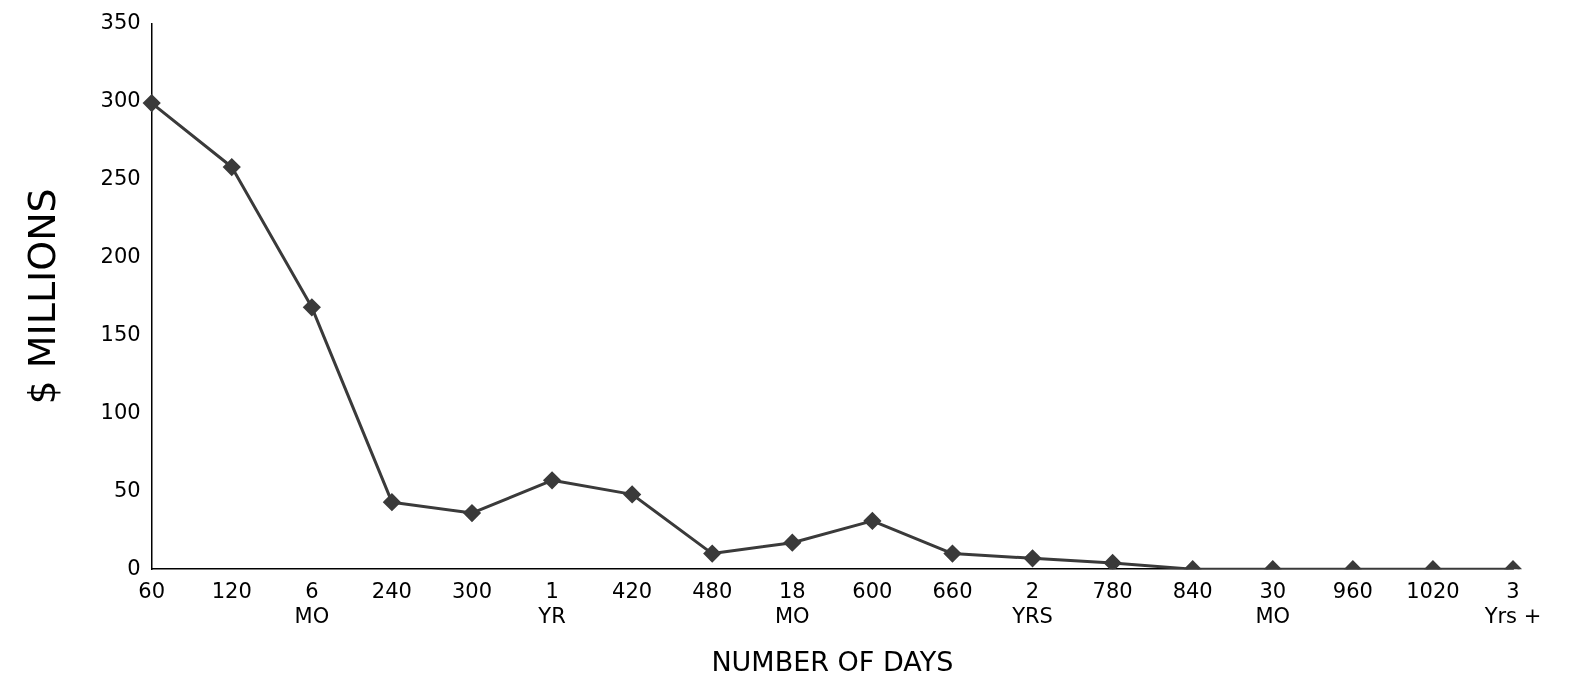 The image size is (1591, 690). What do you see at coordinates (1032, 604) in the screenshot?
I see `x-tick-label: 2 YRS` at bounding box center [1032, 604].